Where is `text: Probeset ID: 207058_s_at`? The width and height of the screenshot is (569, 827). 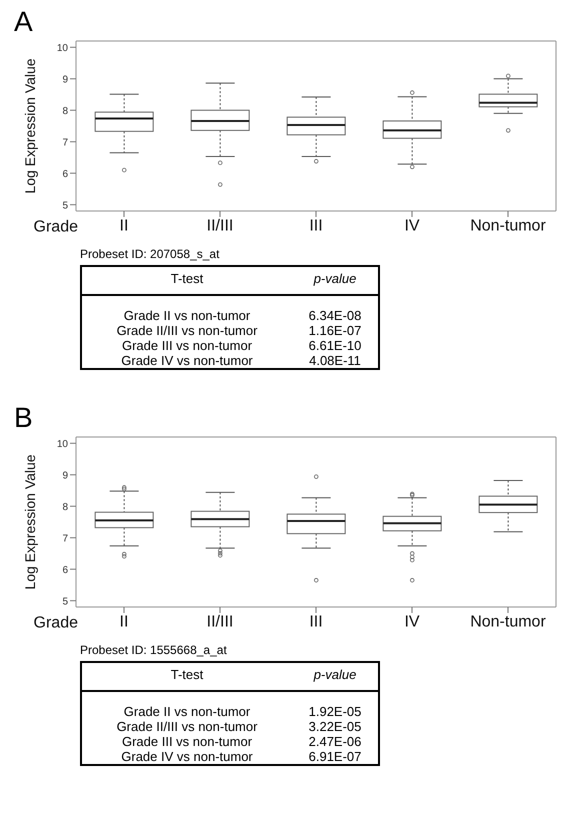
text: Probeset ID: 207058_s_at is located at coordinates (150, 254).